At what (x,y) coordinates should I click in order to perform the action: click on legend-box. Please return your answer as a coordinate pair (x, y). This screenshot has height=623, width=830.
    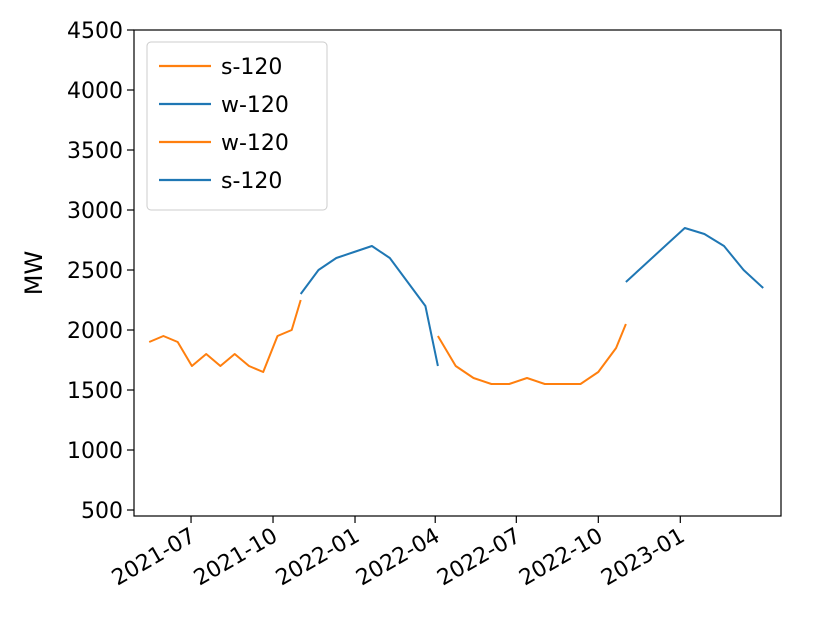
    Looking at the image, I should click on (237, 126).